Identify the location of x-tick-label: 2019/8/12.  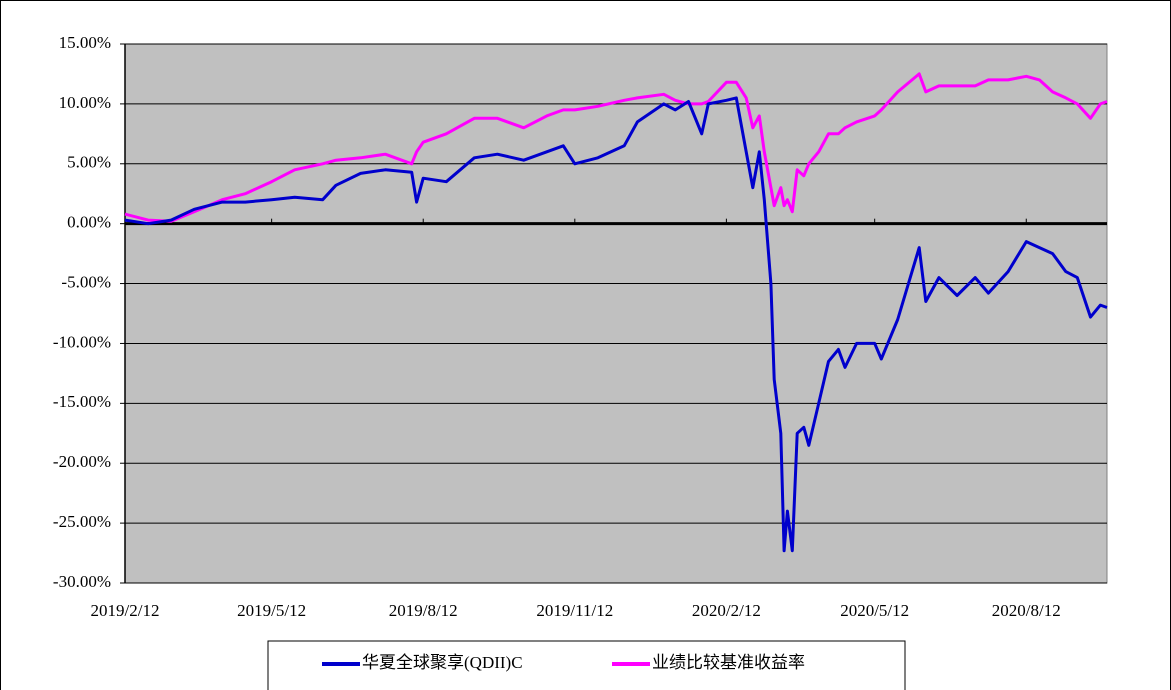
(423, 610).